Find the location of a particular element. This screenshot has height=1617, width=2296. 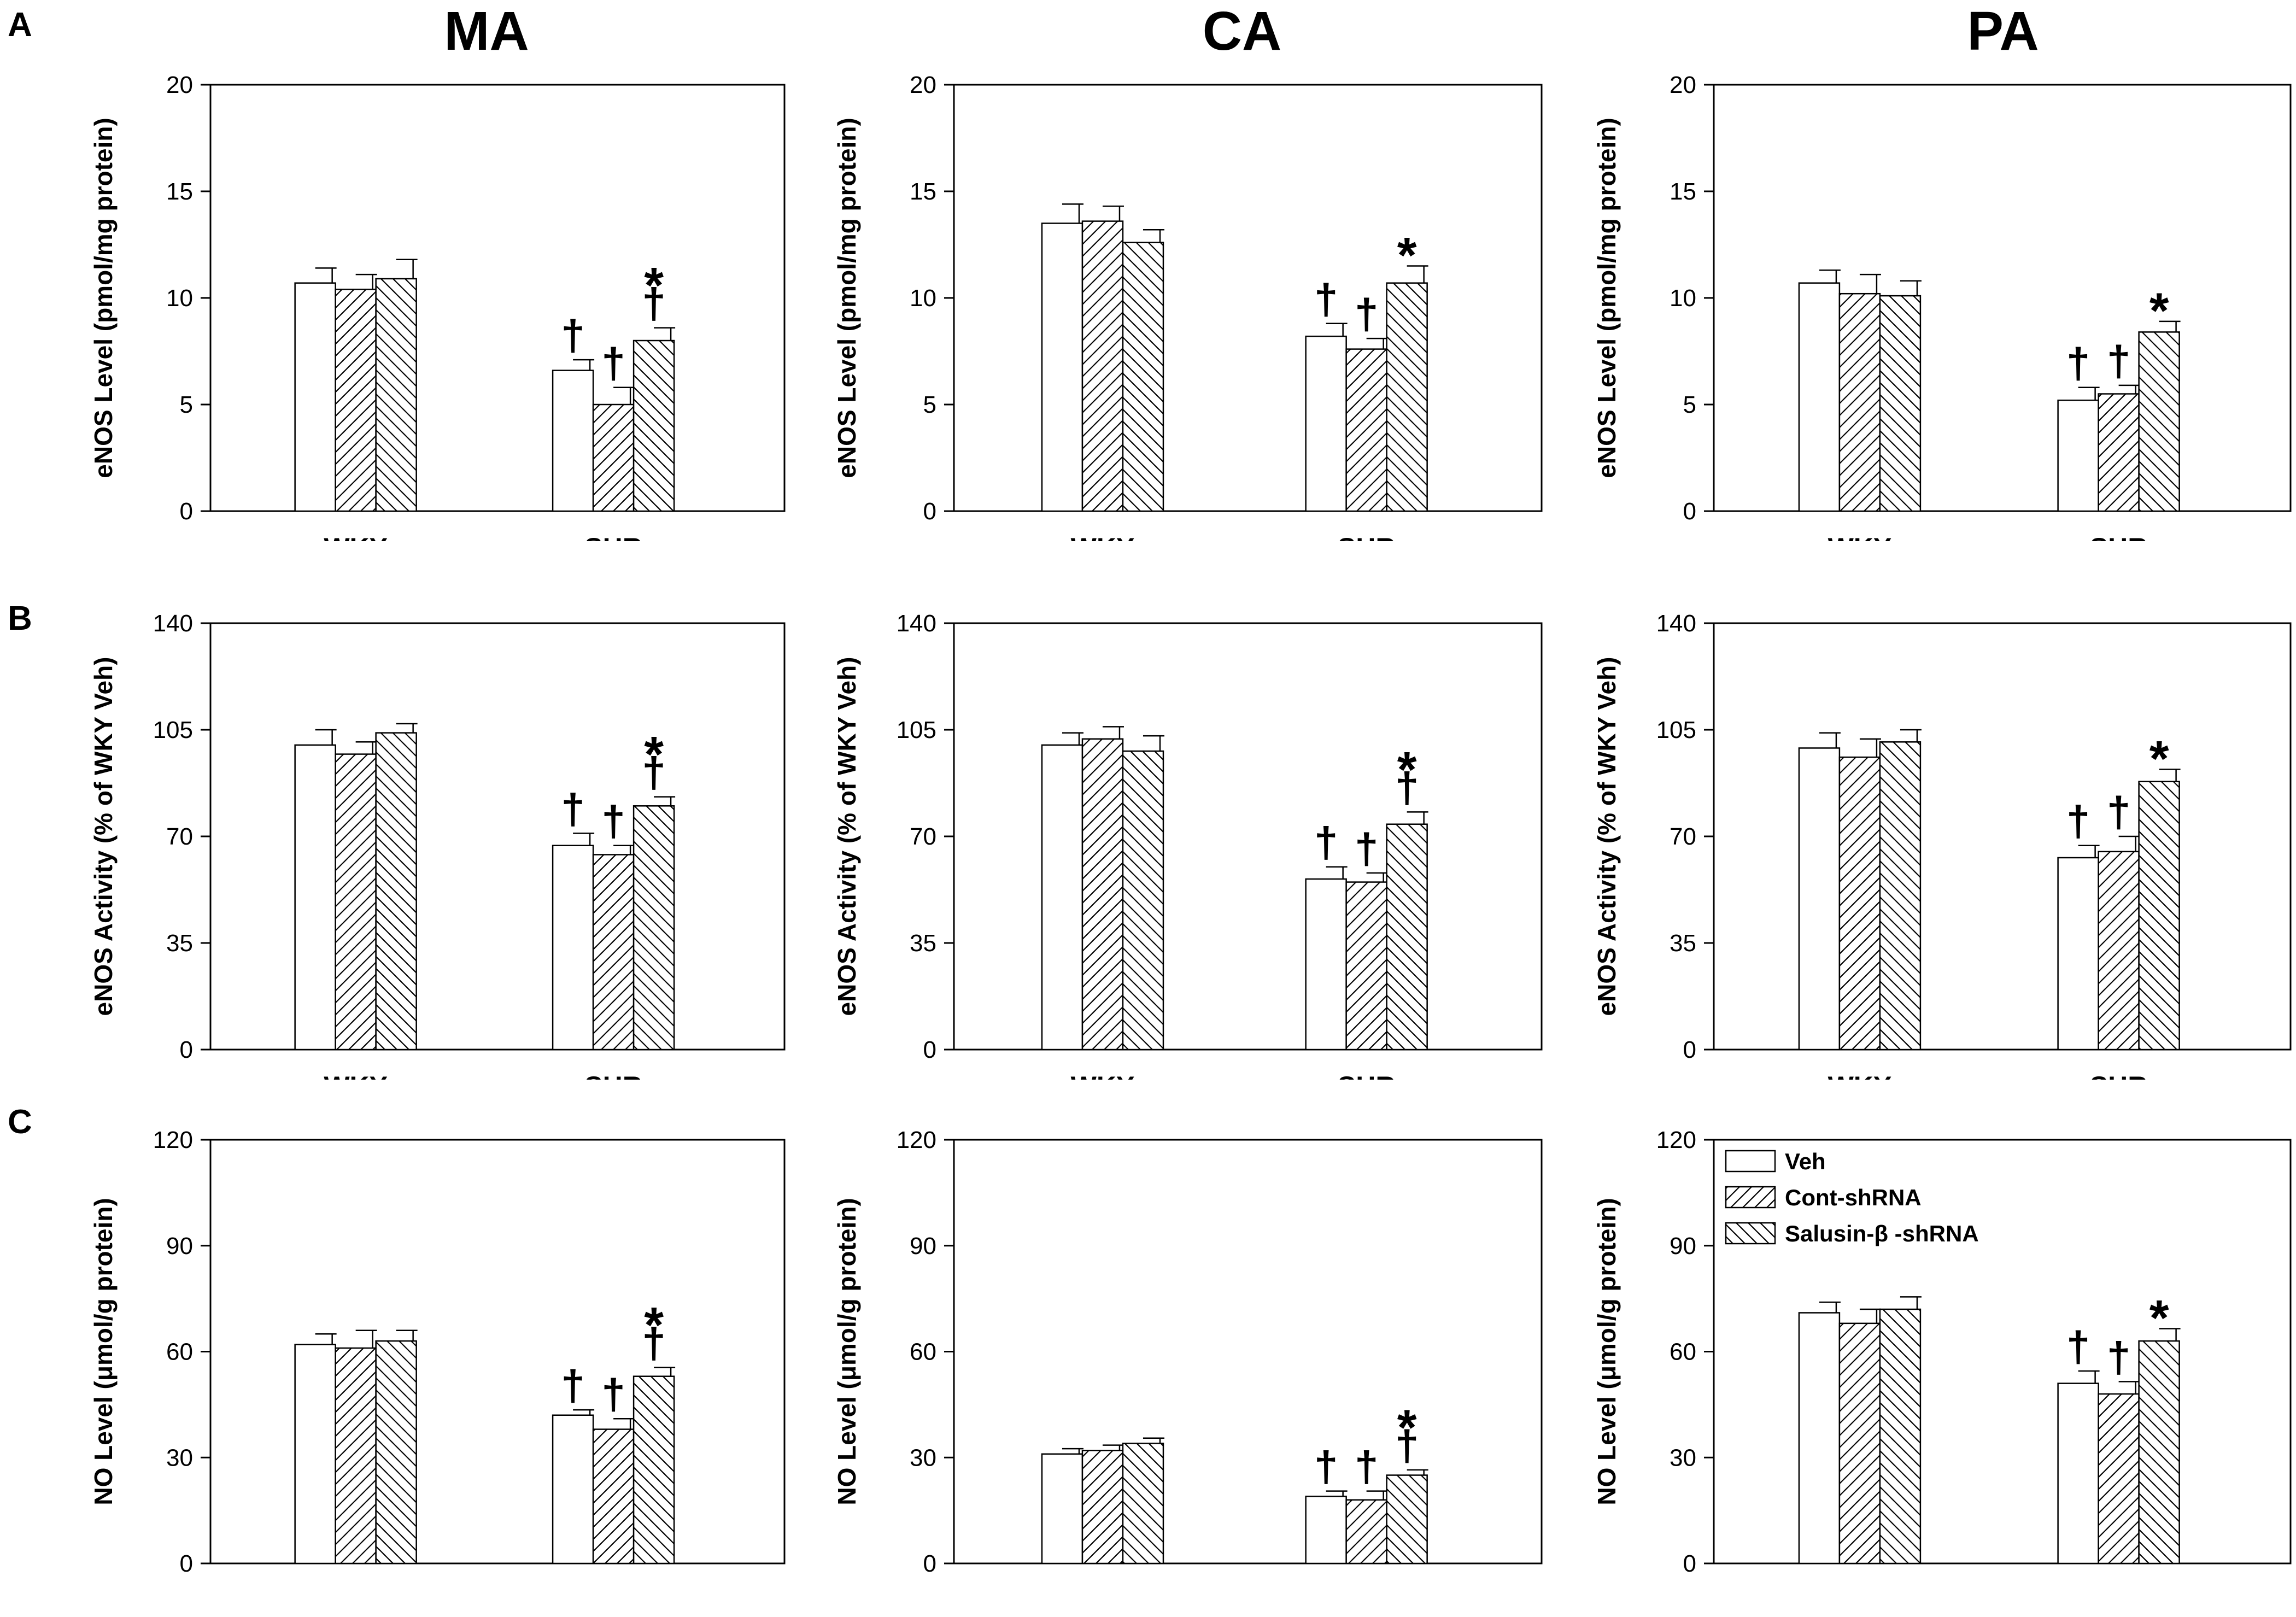

y-tick-label: 120 is located at coordinates (173, 1140).